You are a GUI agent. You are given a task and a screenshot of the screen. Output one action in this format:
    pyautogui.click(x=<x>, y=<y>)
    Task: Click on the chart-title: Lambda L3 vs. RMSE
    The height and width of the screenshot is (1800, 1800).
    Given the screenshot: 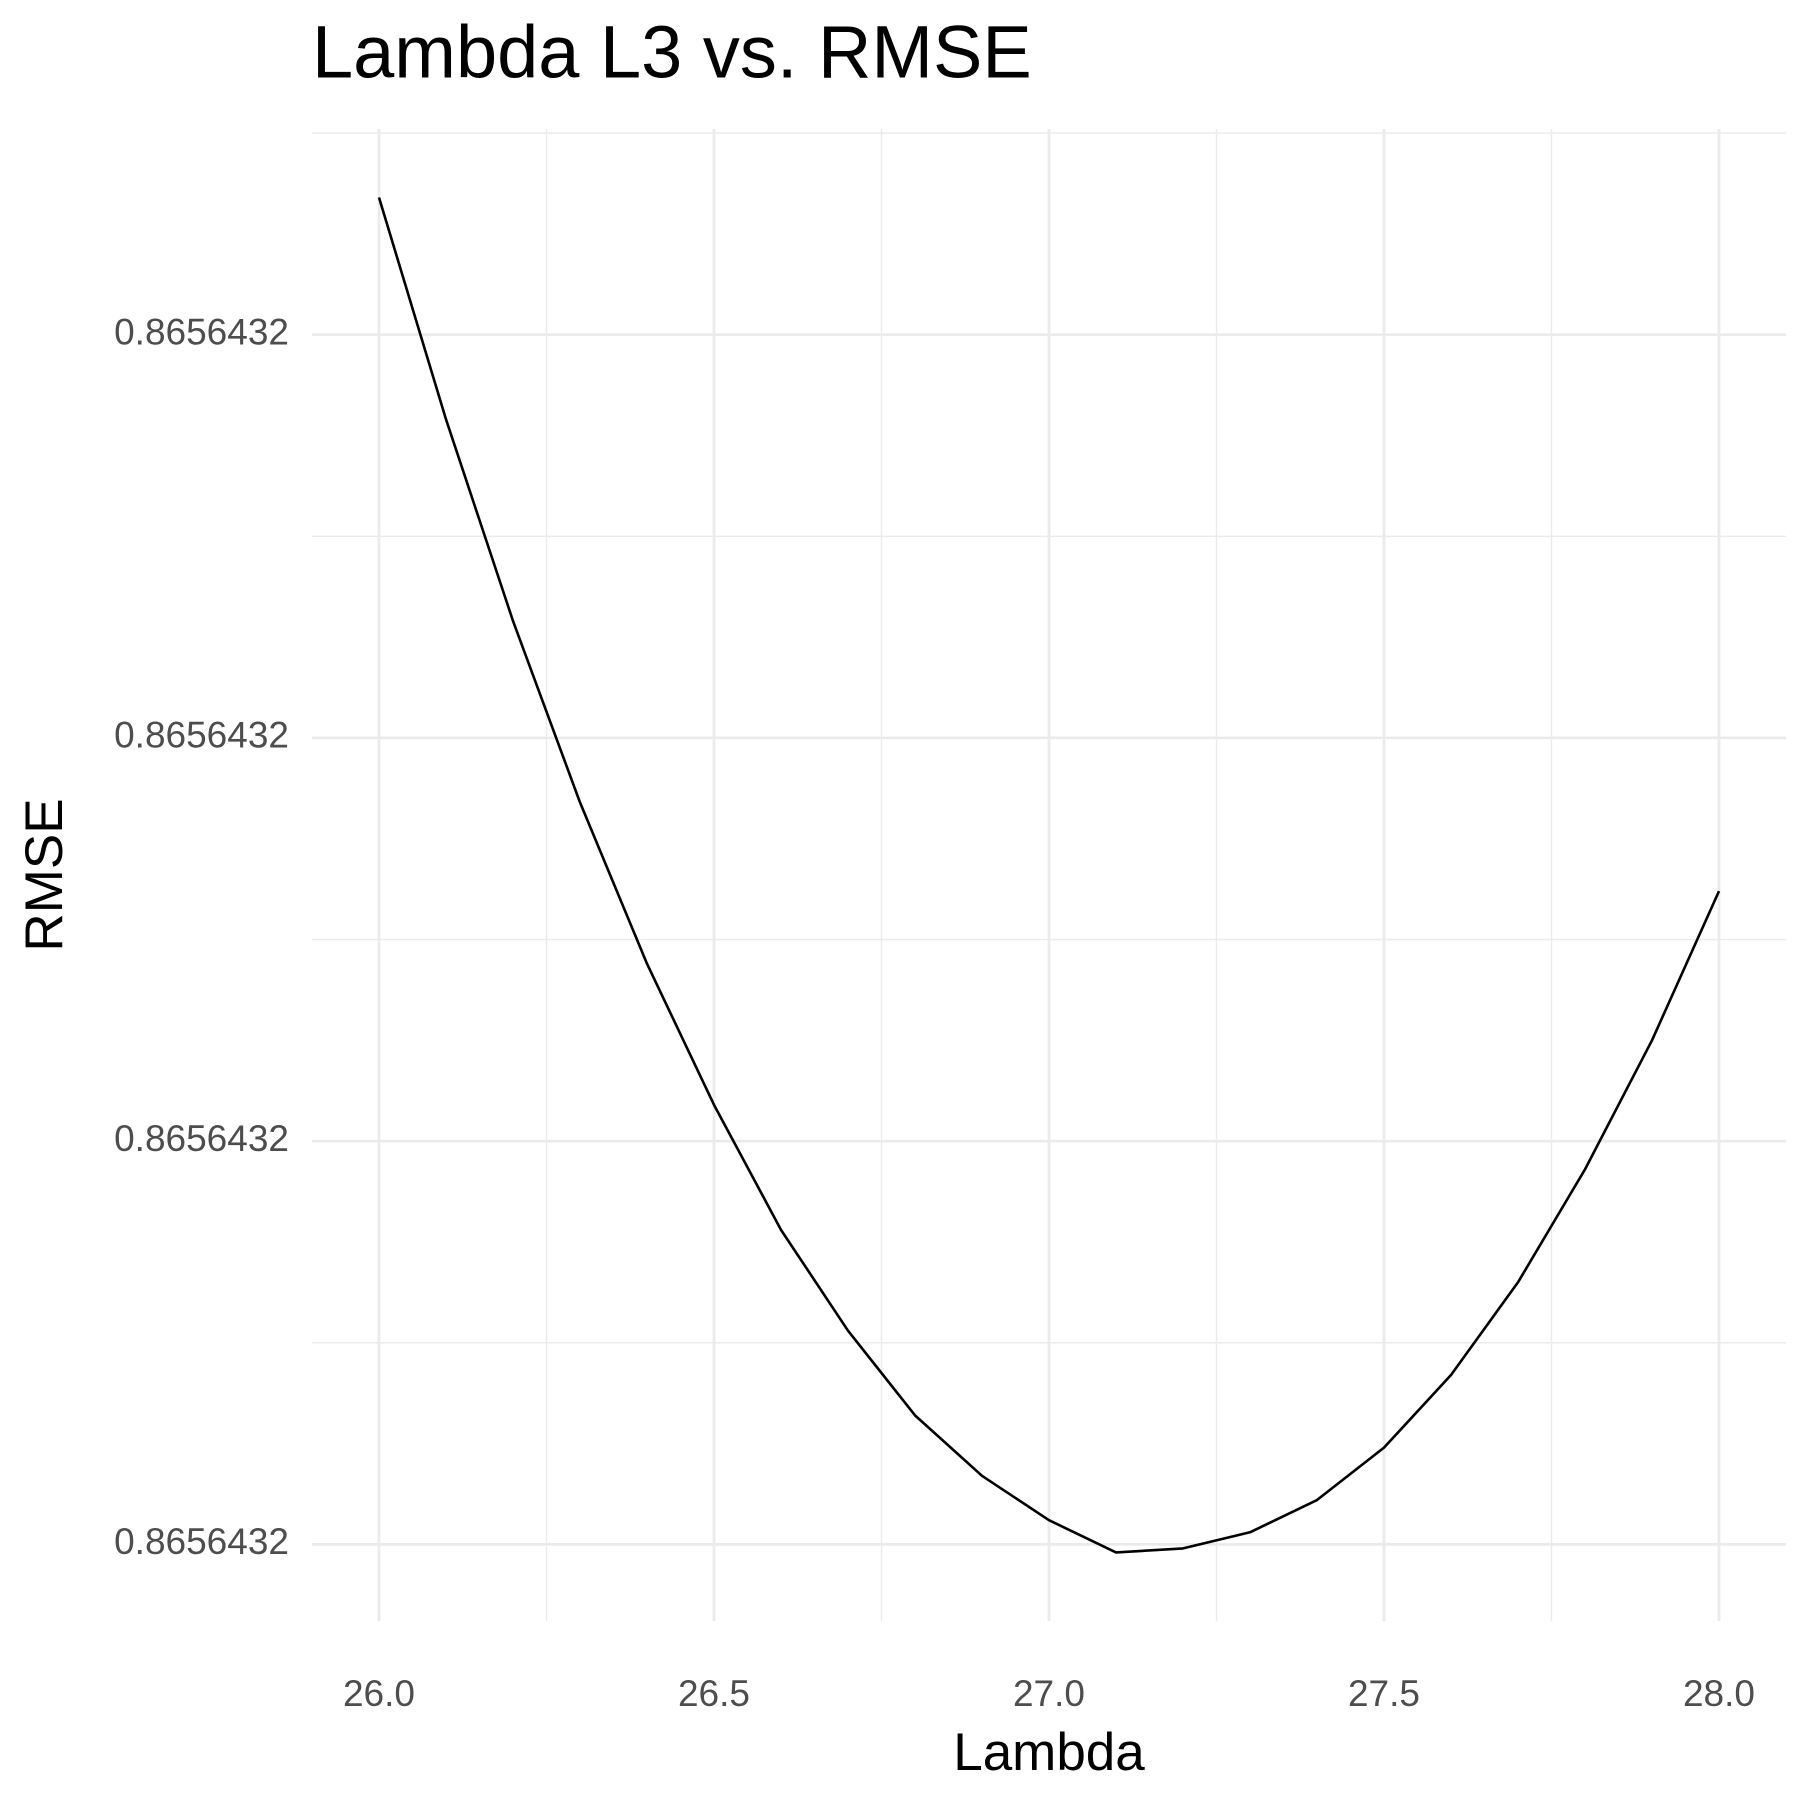 What is the action you would take?
    pyautogui.click(x=672, y=52)
    